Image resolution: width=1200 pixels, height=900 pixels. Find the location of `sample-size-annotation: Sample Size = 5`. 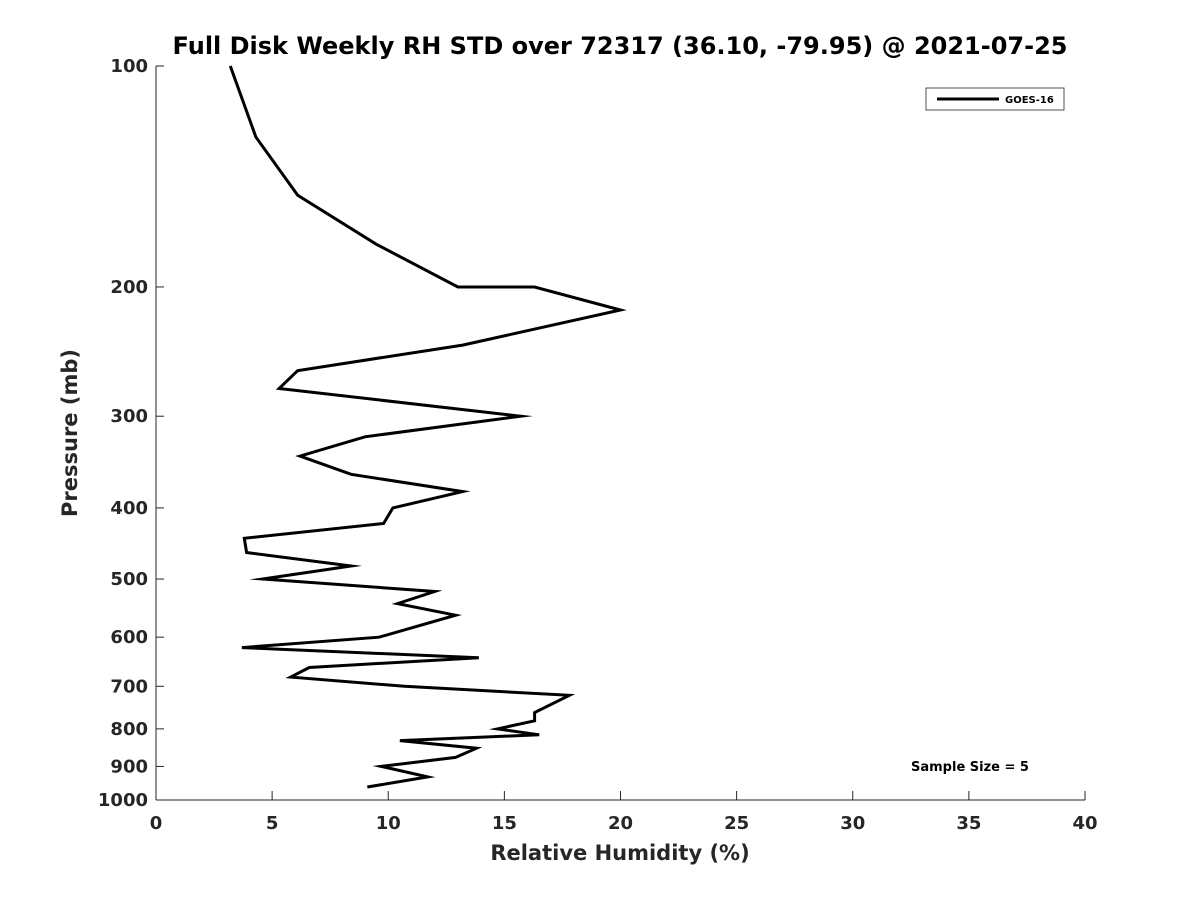

sample-size-annotation: Sample Size = 5 is located at coordinates (970, 767).